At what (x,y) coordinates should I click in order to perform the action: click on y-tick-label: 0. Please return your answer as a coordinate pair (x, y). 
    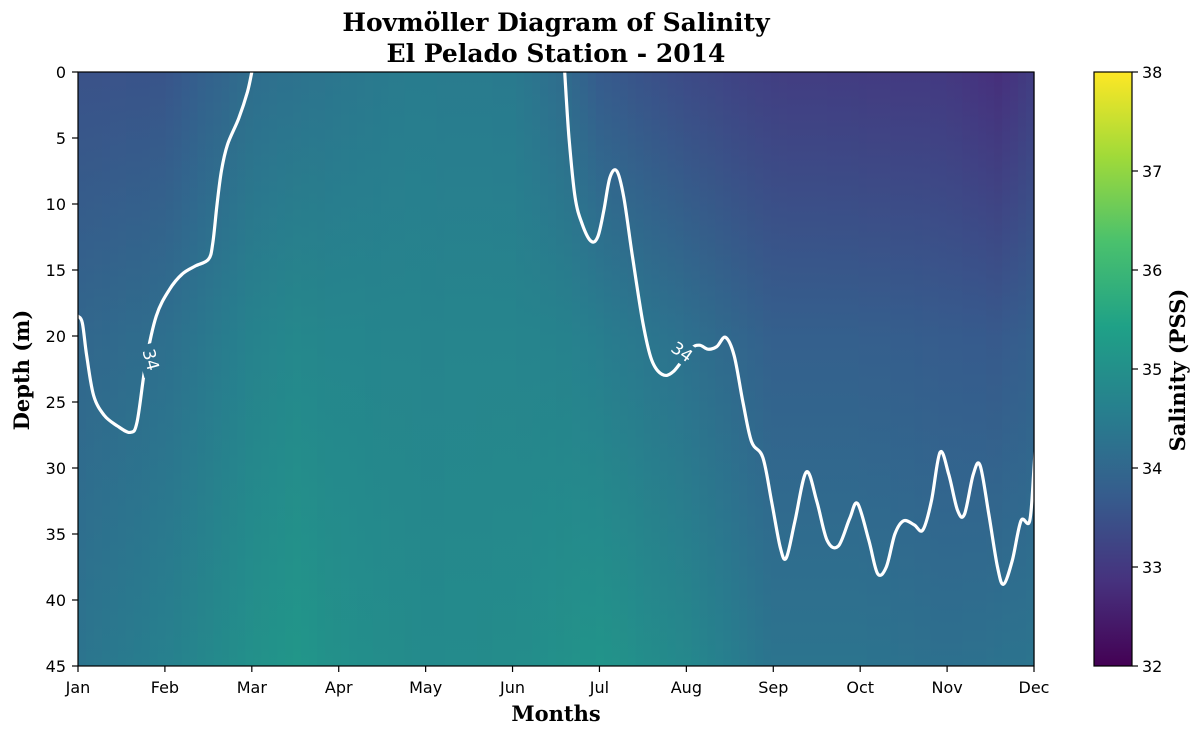
    Looking at the image, I should click on (61, 72).